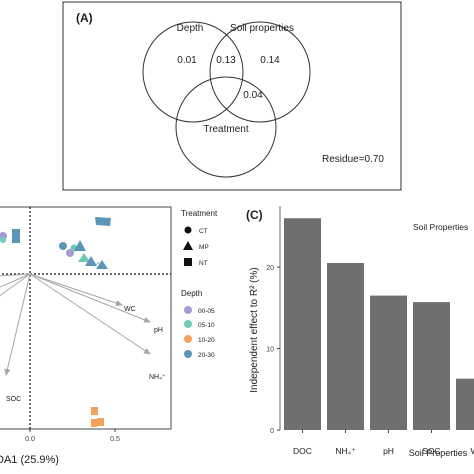  Describe the element at coordinates (30, 439) in the screenshot. I see `x-tick-label-0: 0.0` at that location.